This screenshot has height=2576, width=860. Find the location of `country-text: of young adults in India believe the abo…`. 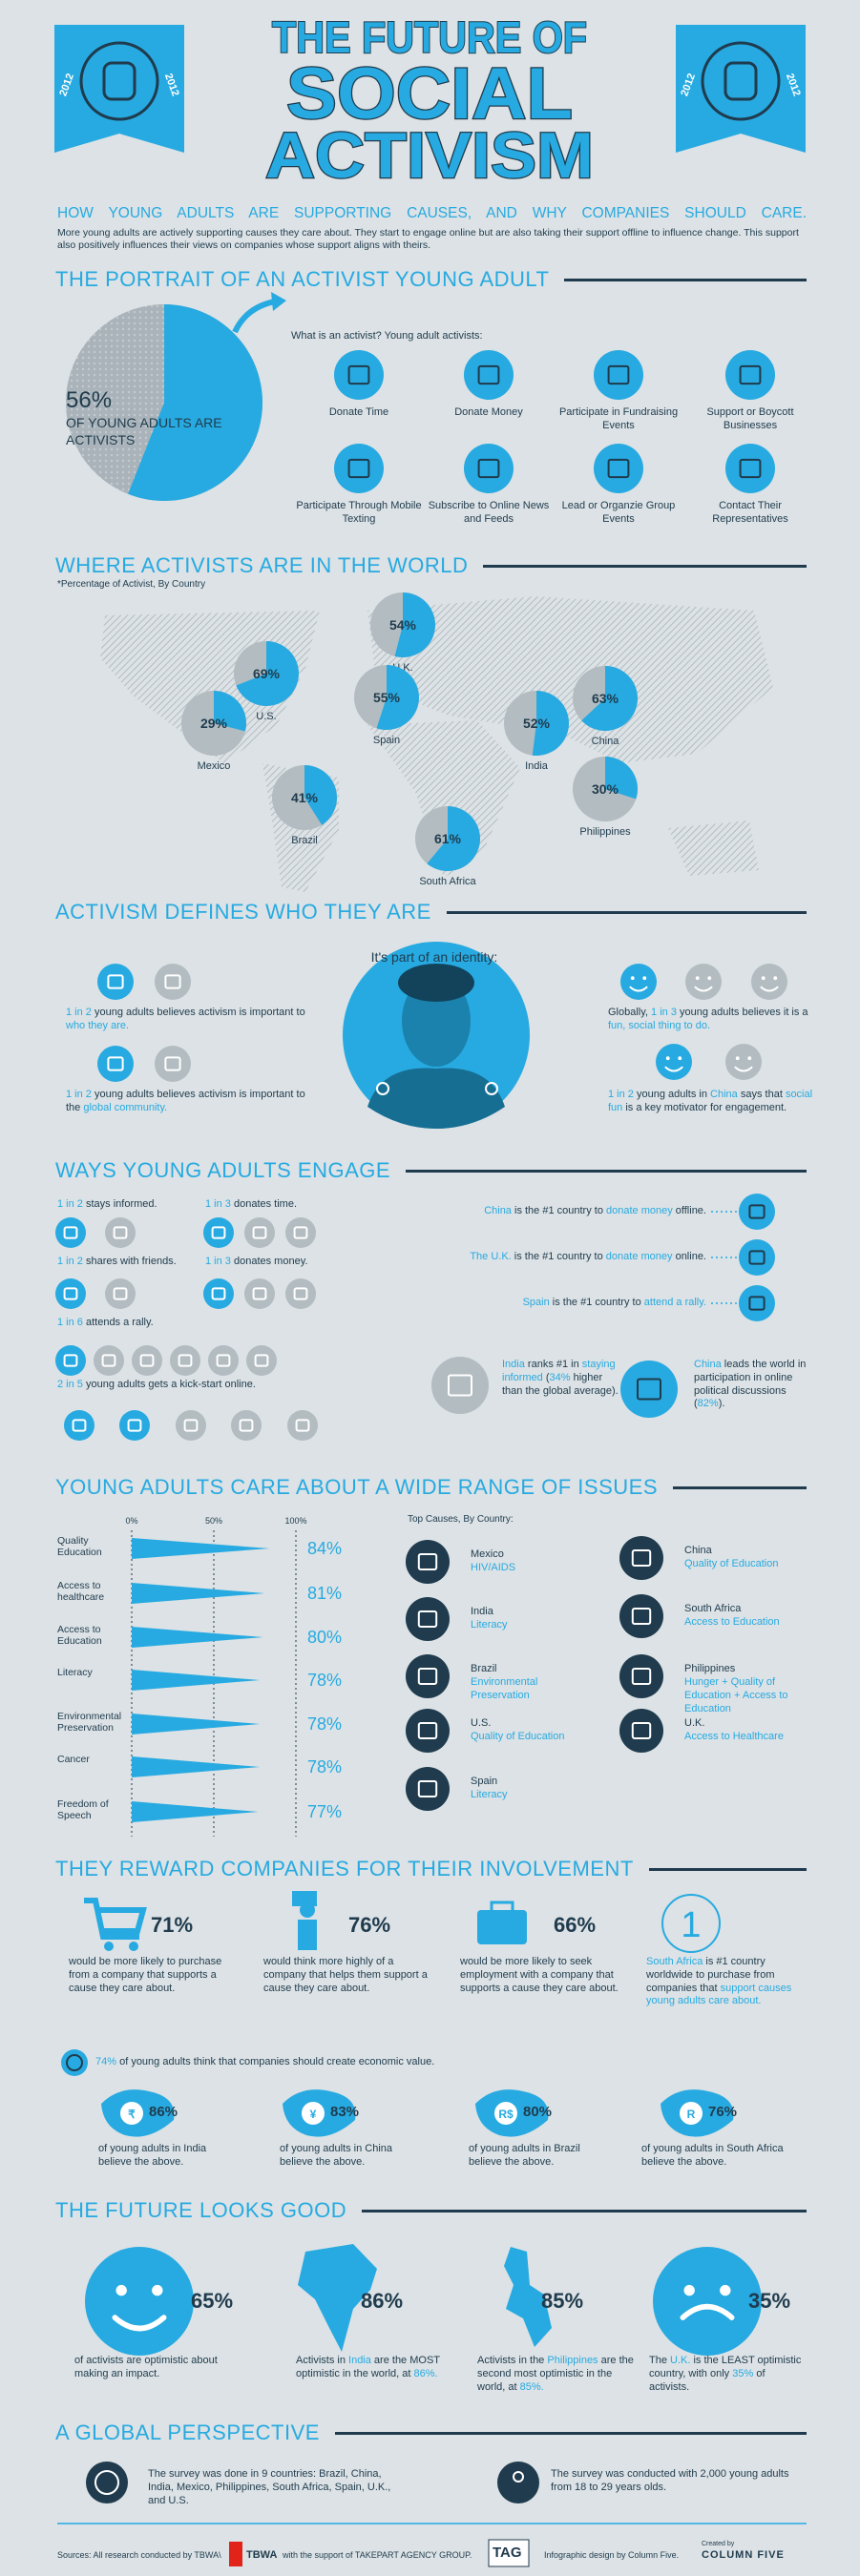

country-text: of young adults in India believe the abo… is located at coordinates (152, 2155).